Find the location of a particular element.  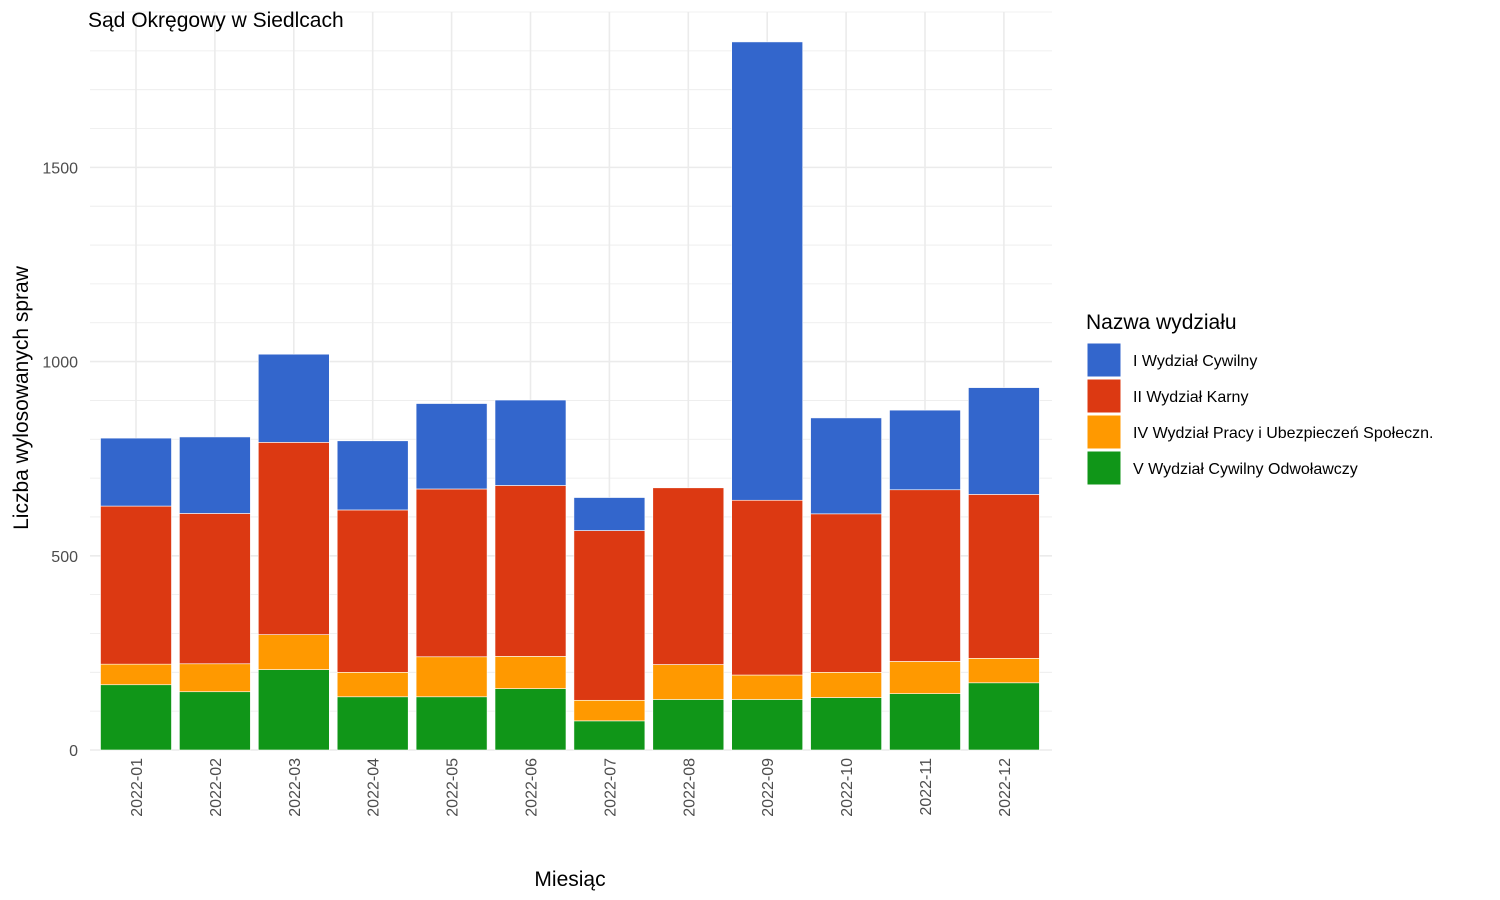

chart-title: Sąd Okręgowy w Siedlcach is located at coordinates (216, 20).